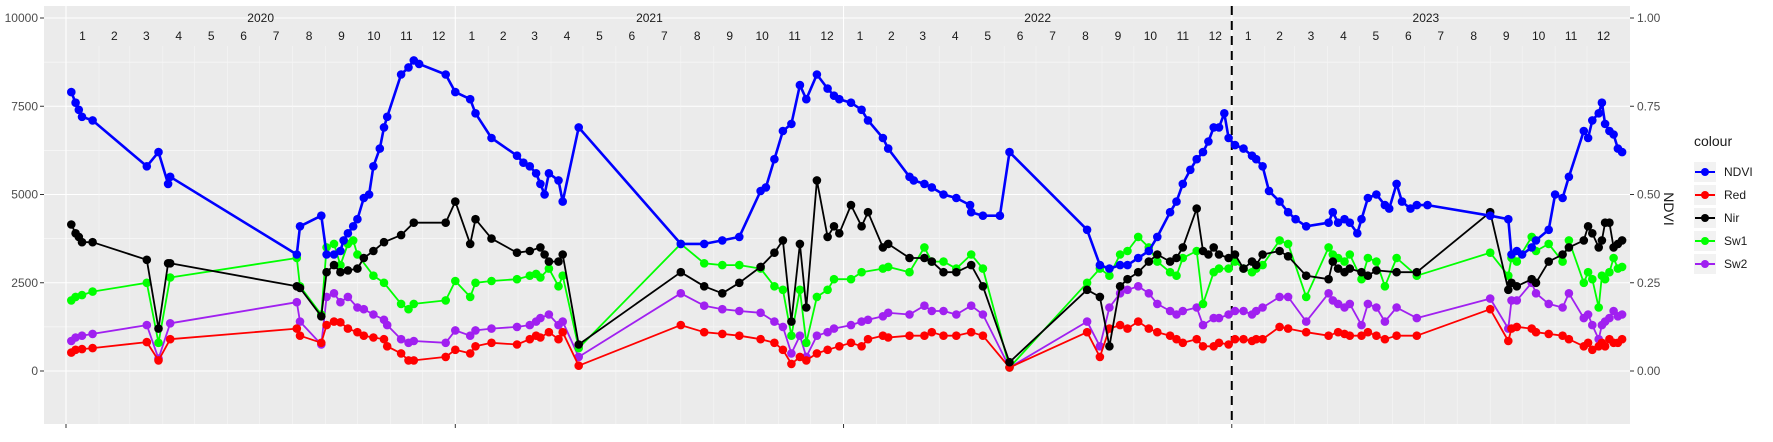 The height and width of the screenshot is (442, 1773). What do you see at coordinates (1604, 36) in the screenshot?
I see `month-label: 12` at bounding box center [1604, 36].